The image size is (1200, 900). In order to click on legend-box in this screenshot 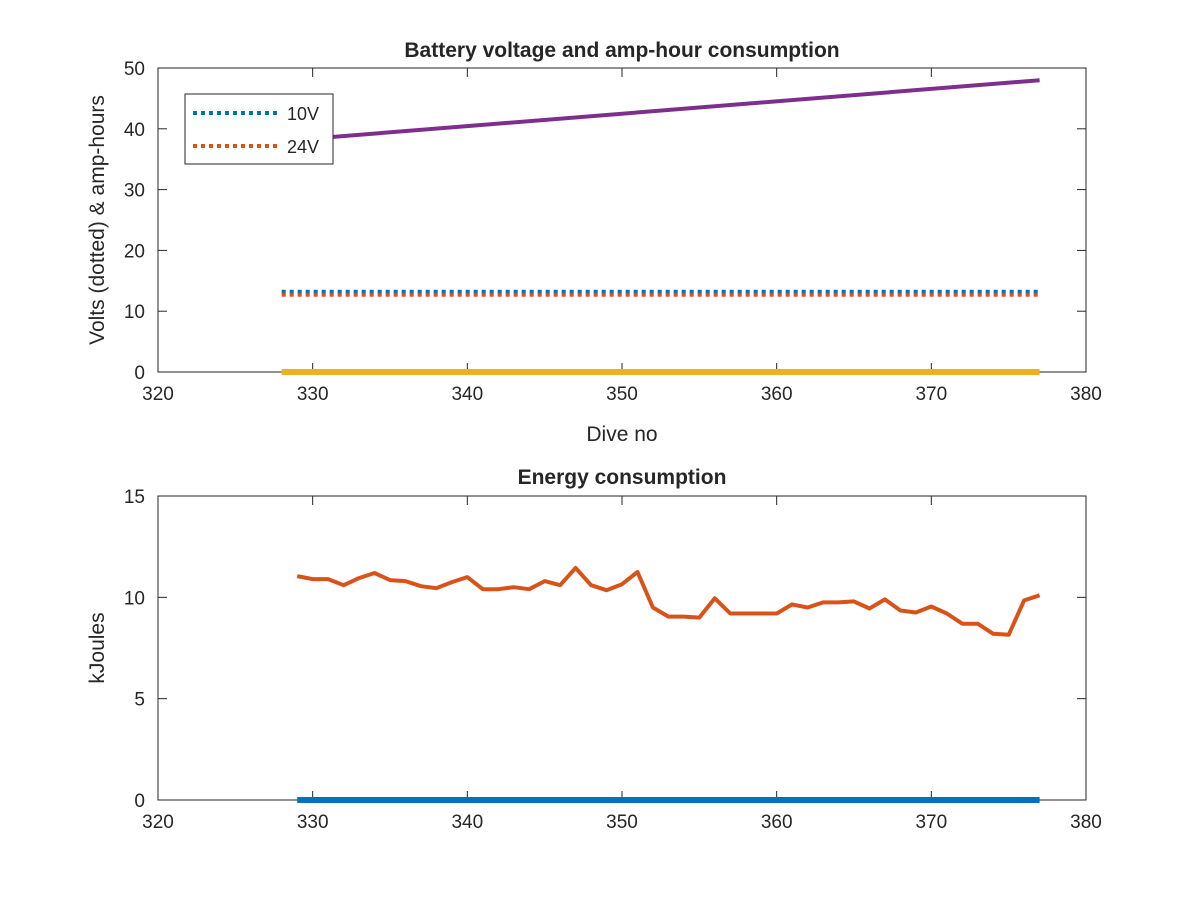, I will do `click(259, 129)`.